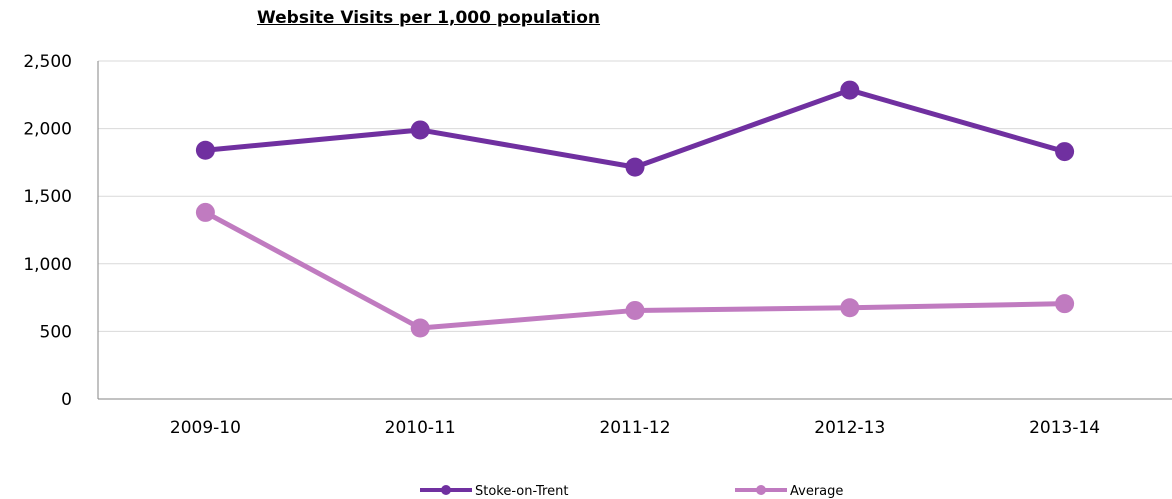 The width and height of the screenshot is (1172, 499). What do you see at coordinates (420, 428) in the screenshot?
I see `x-tick-label: 2010-11` at bounding box center [420, 428].